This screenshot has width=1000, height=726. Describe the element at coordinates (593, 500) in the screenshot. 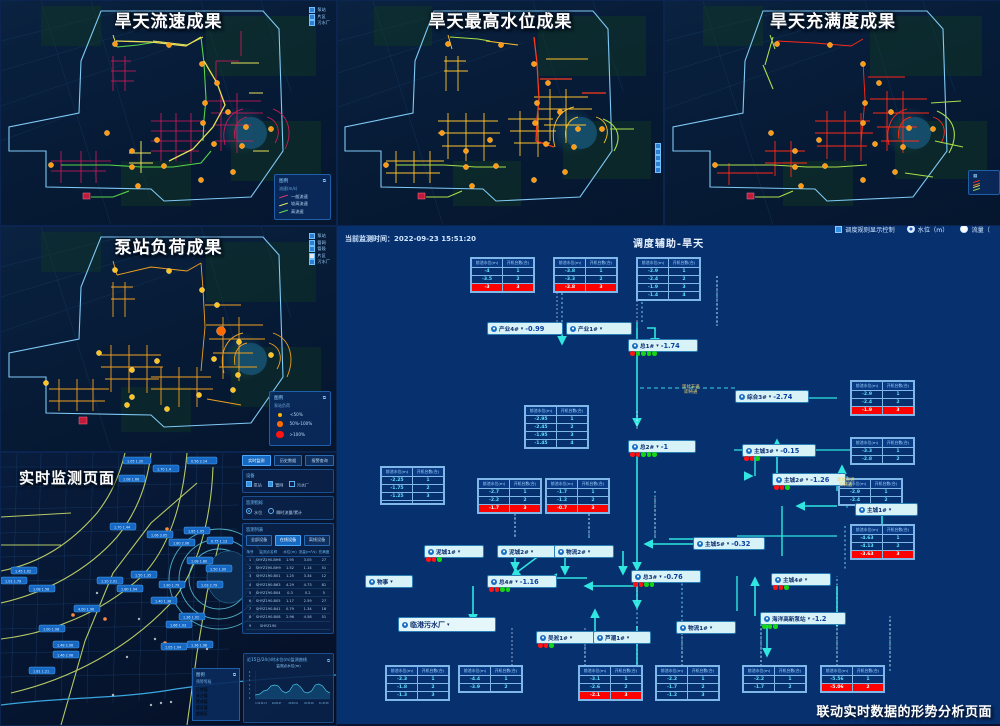

I see `rule-table-cell: 2` at that location.